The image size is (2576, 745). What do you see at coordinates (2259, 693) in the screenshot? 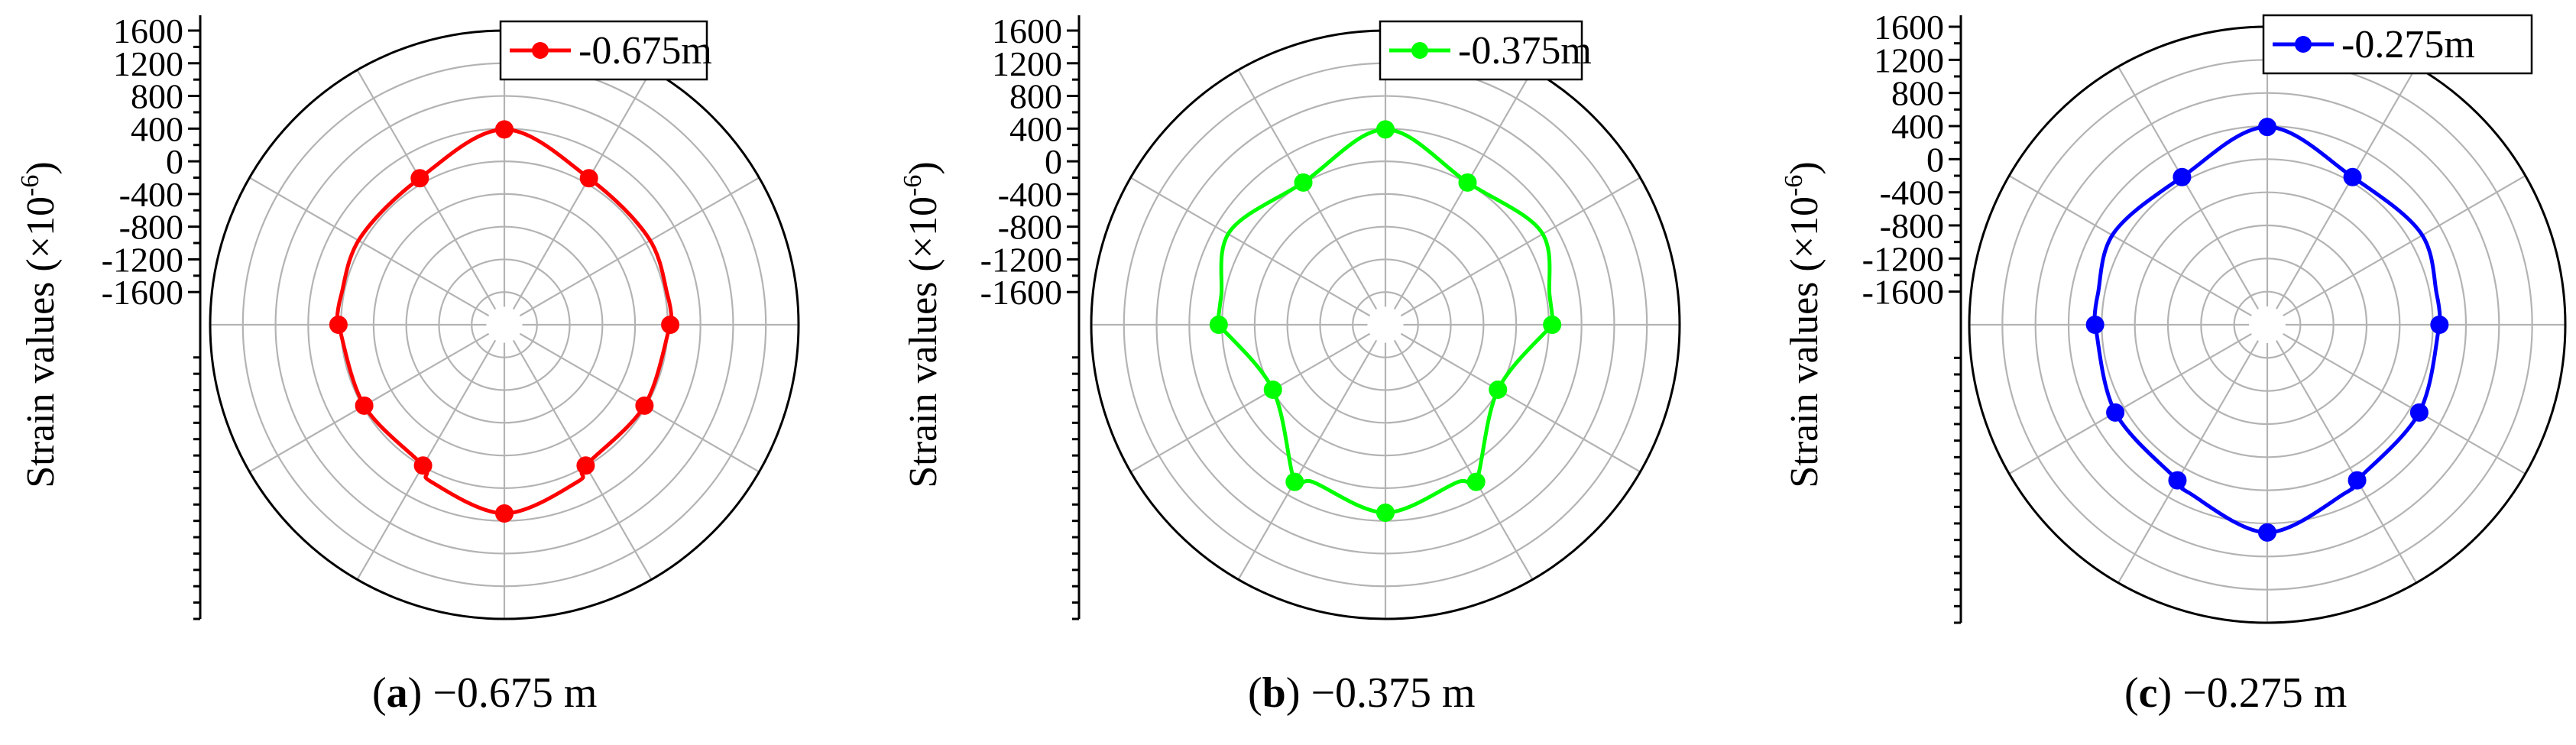
I see `caption-text: −0.275 m` at bounding box center [2259, 693].